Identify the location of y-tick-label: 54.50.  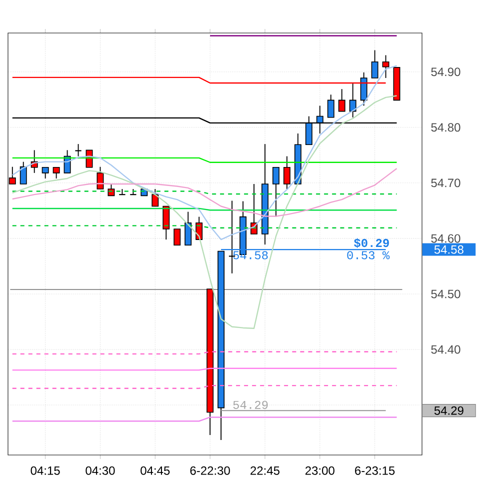
(445, 294).